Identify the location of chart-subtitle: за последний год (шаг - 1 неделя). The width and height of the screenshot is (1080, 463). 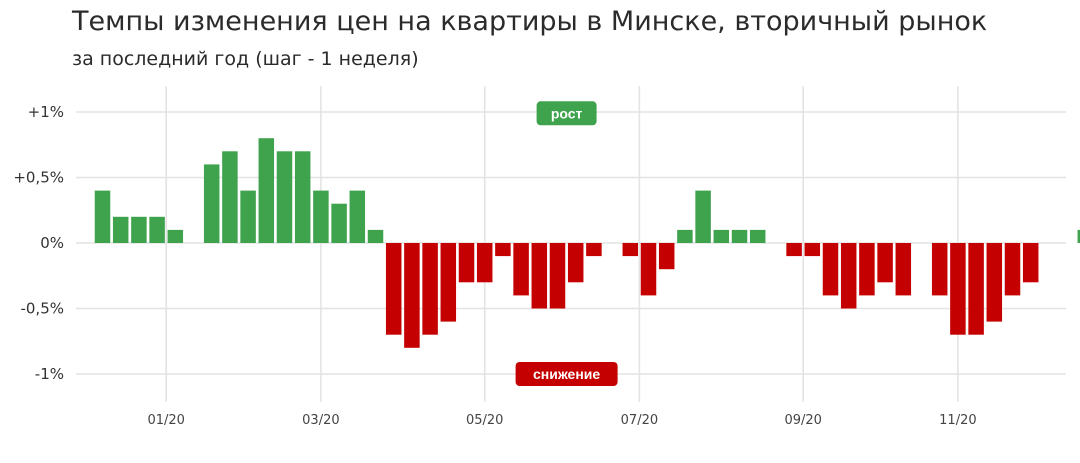
(245, 59).